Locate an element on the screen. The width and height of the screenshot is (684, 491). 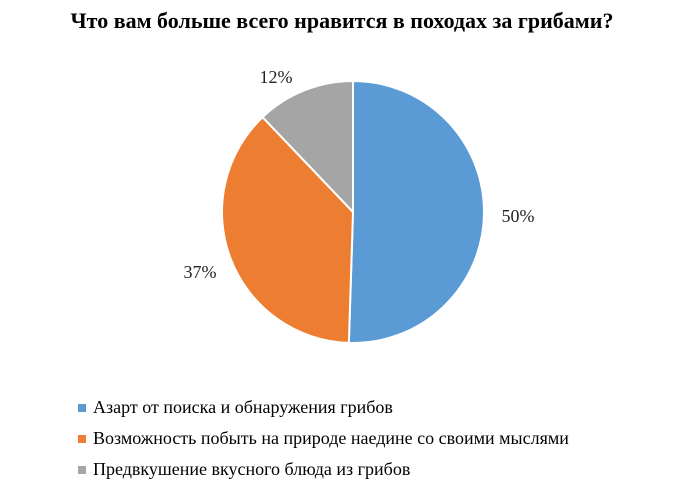
legend-label: Предвкушение вкусного блюда из грибов is located at coordinates (252, 469).